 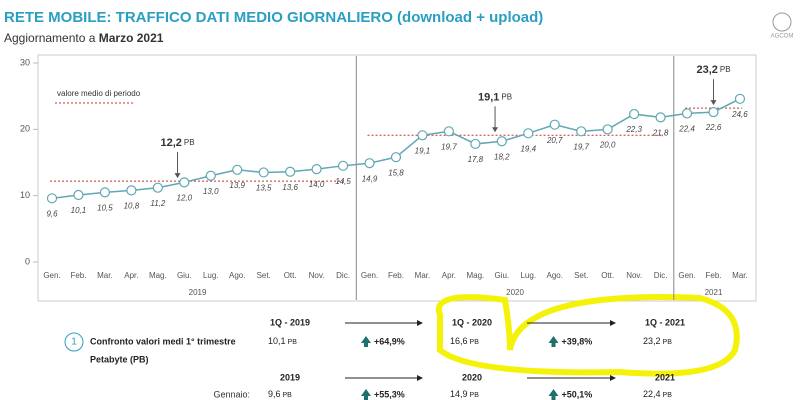 I want to click on average-label: 19,1 PB, so click(x=495, y=97).